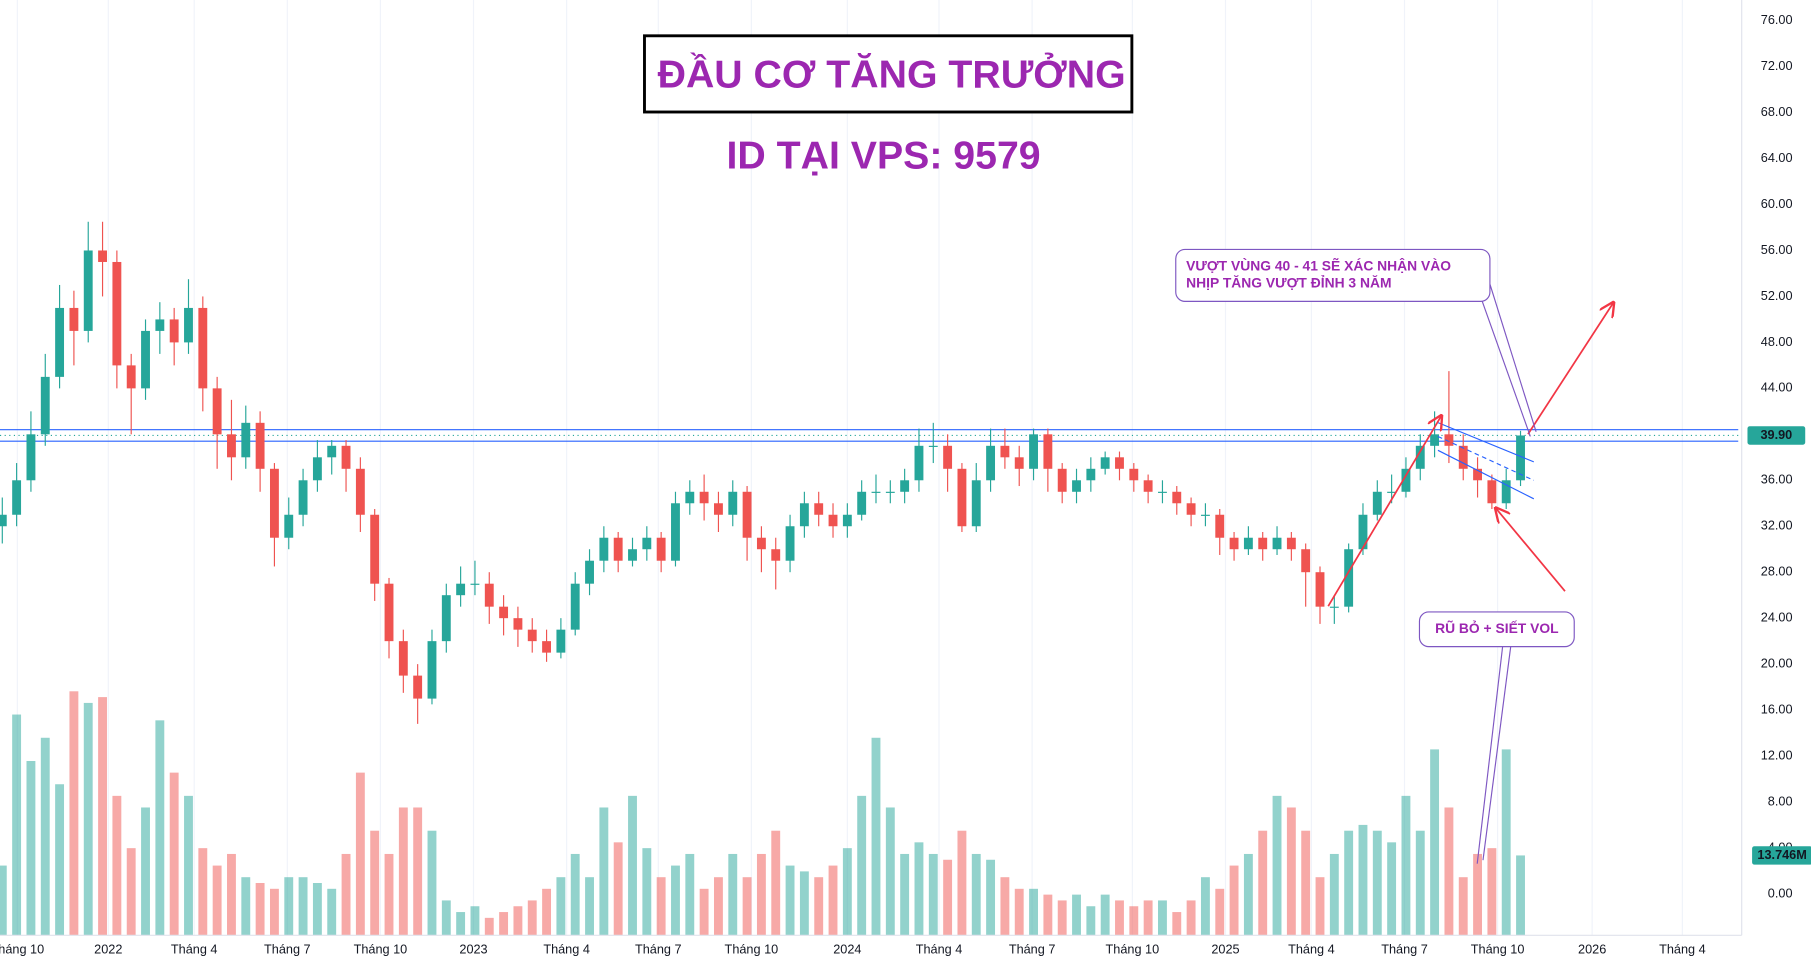 Image resolution: width=1811 pixels, height=963 pixels. I want to click on y-tick-label: 44.00, so click(1777, 388).